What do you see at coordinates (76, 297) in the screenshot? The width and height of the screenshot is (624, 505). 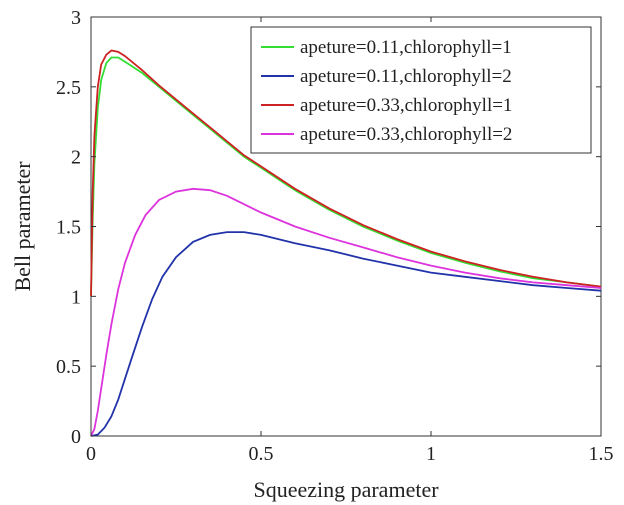 I see `y-tick-label: 1` at bounding box center [76, 297].